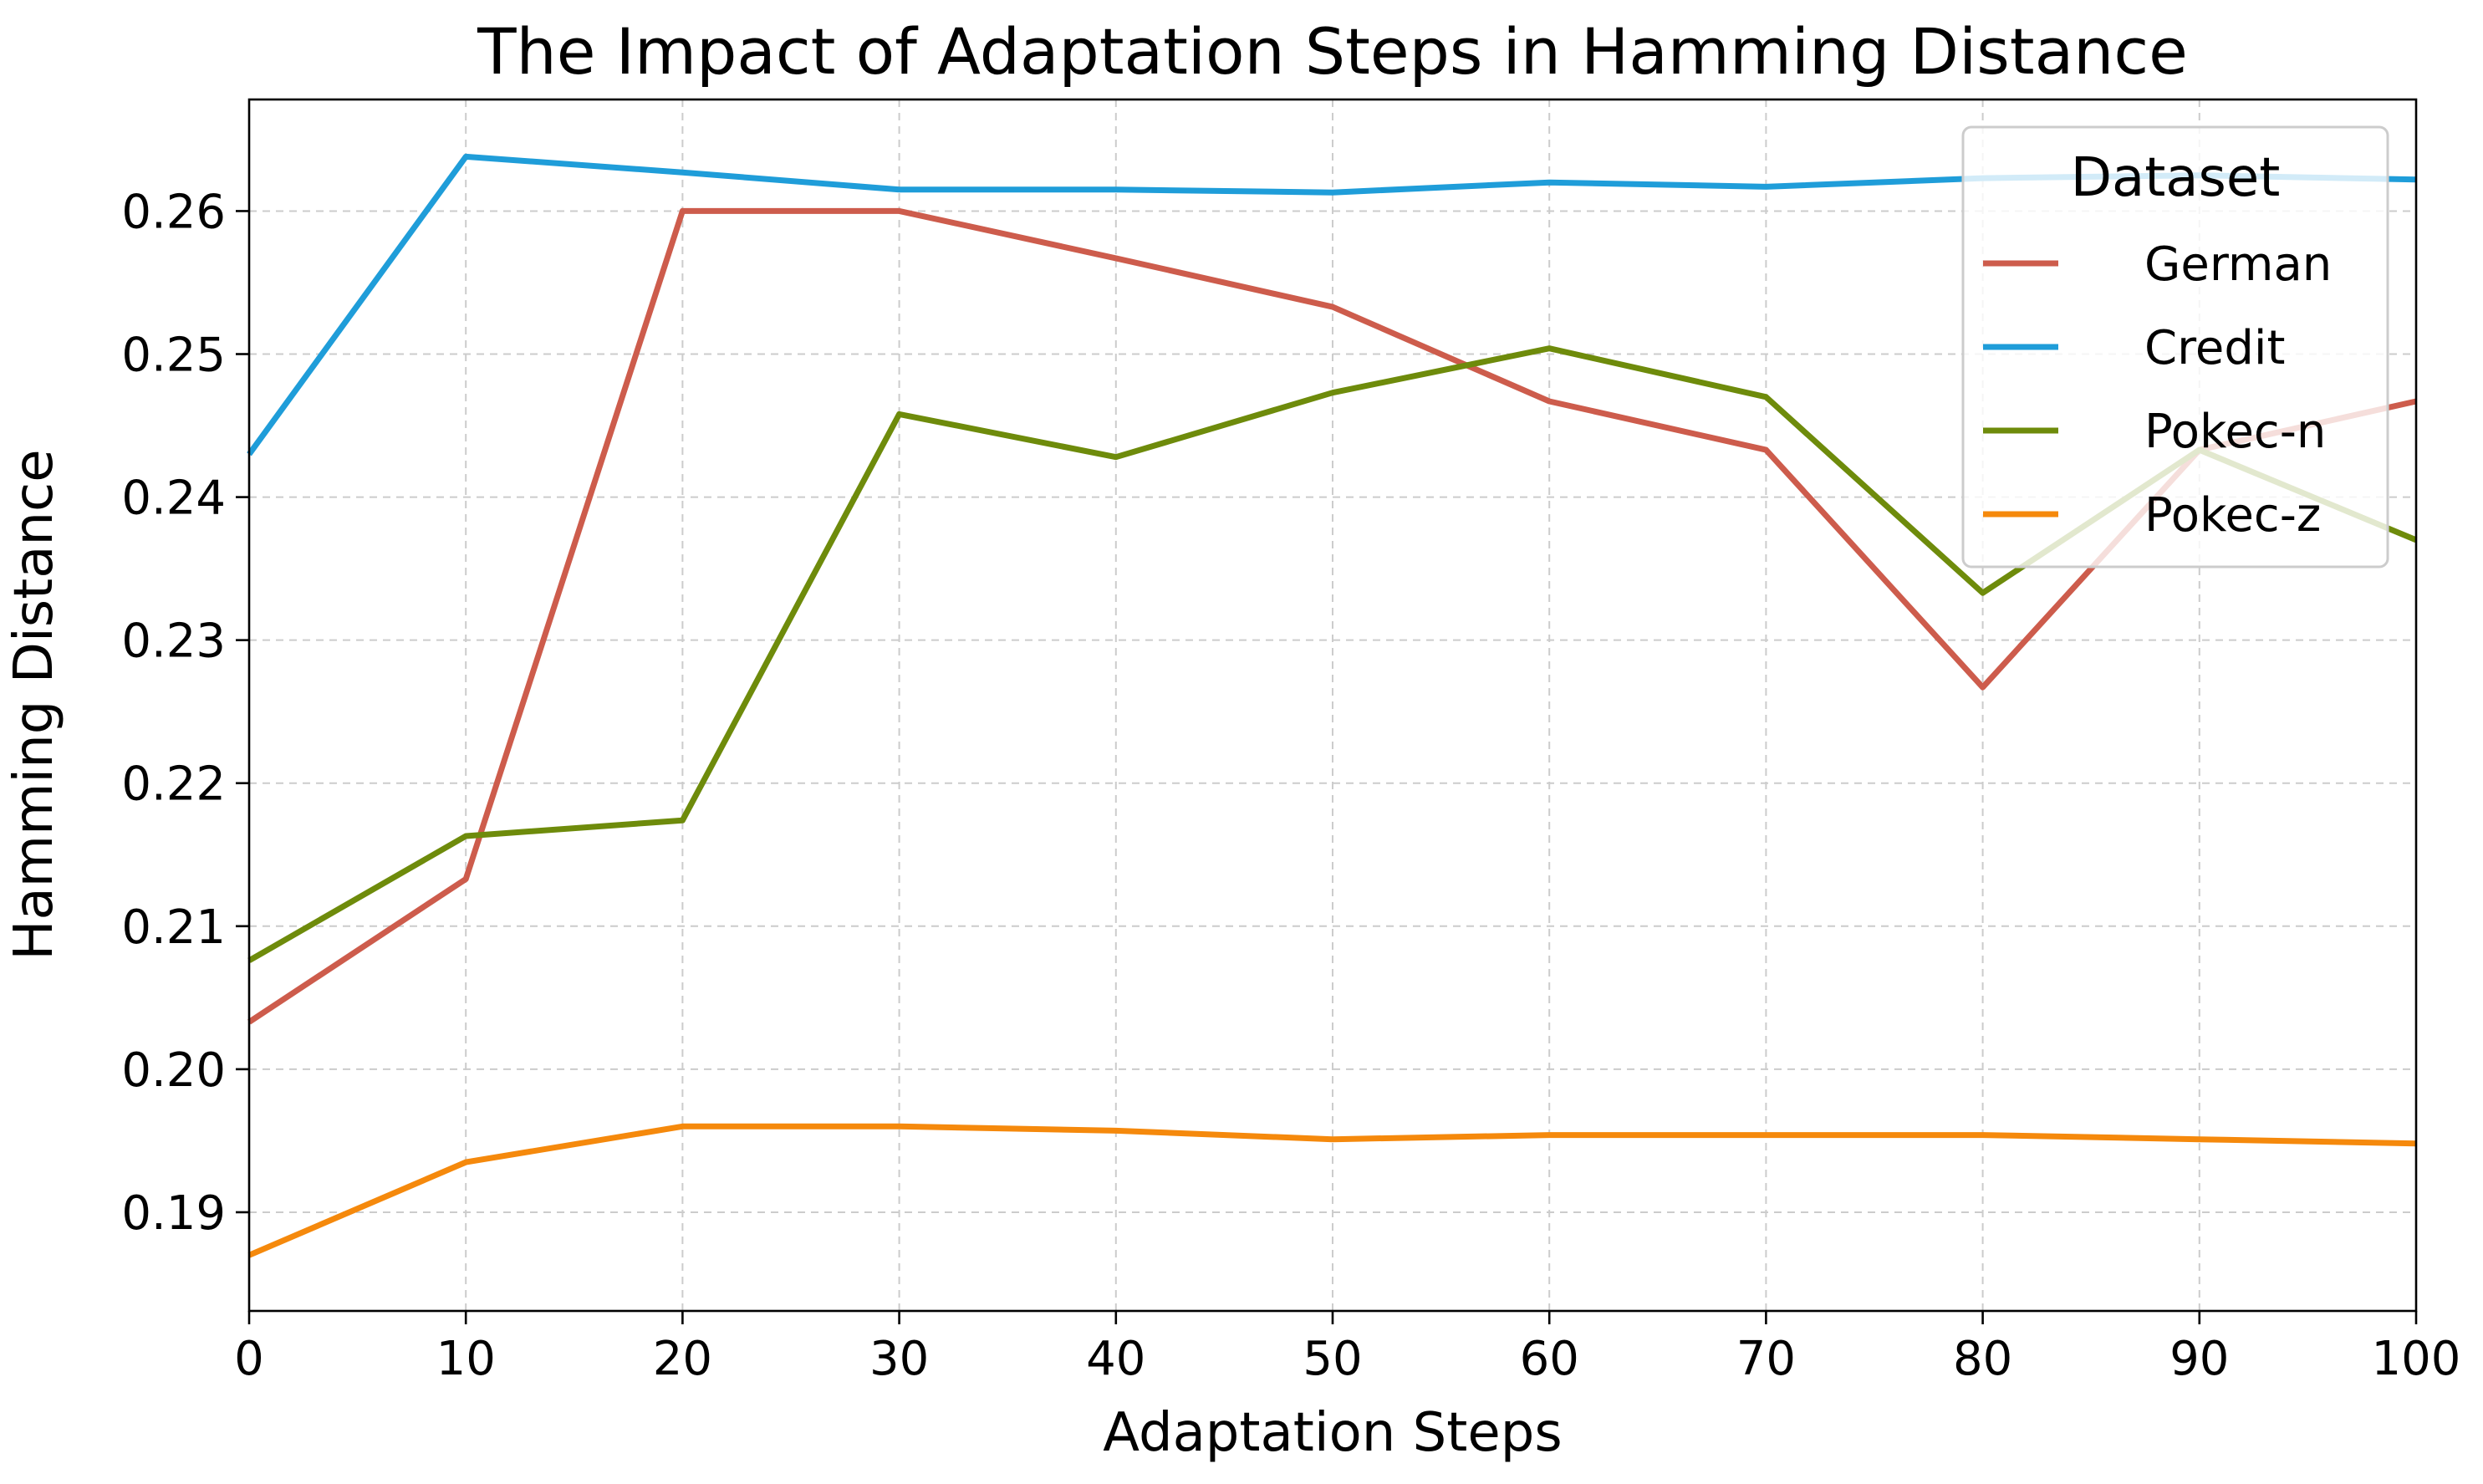 The height and width of the screenshot is (1484, 2483). What do you see at coordinates (2238, 264) in the screenshot?
I see `legend-label-german: German` at bounding box center [2238, 264].